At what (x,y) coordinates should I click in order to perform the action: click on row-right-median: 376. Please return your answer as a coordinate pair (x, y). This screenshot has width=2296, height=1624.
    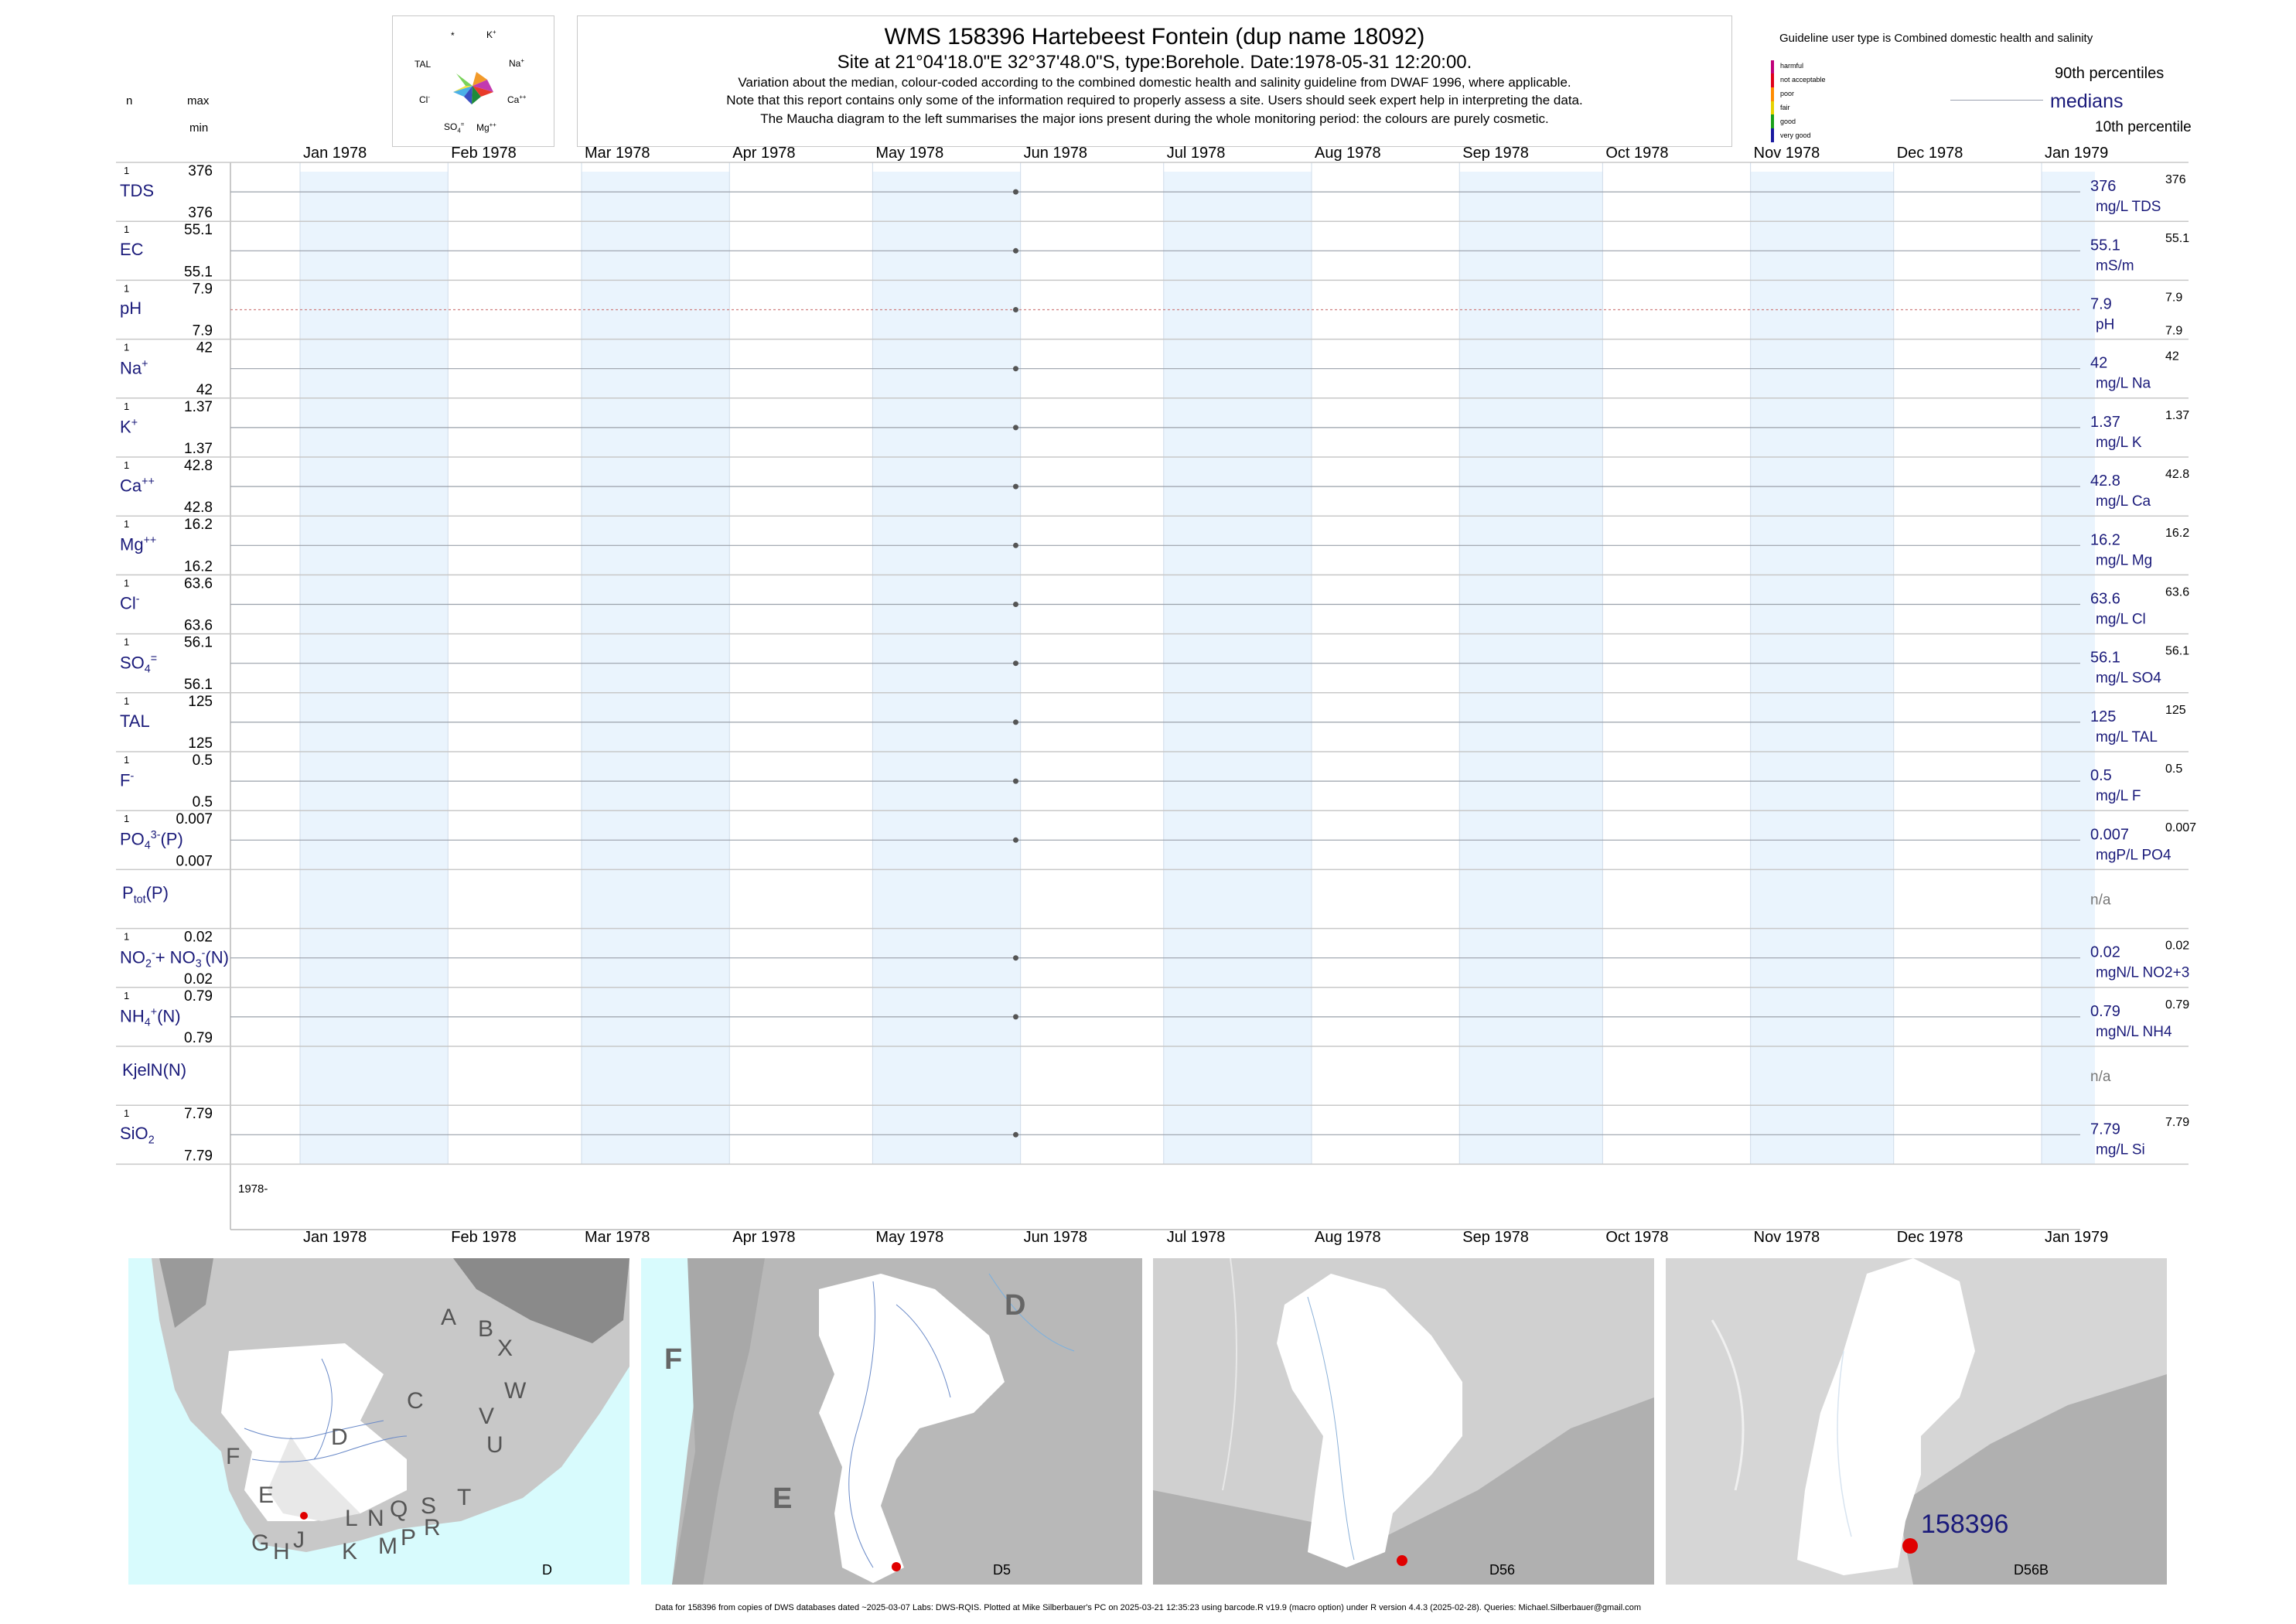
    Looking at the image, I should click on (2103, 186).